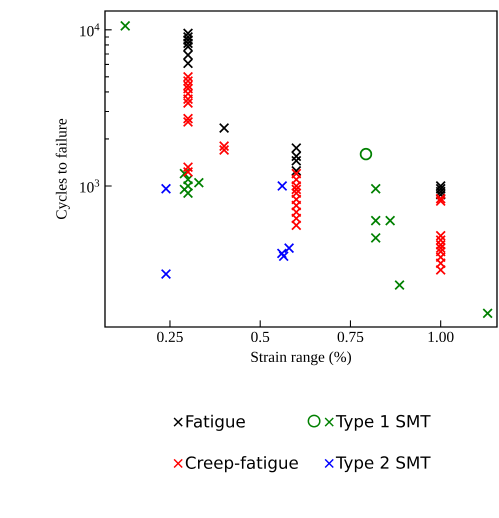  Describe the element at coordinates (215, 422) in the screenshot. I see `legend-label: Fatigue` at that location.